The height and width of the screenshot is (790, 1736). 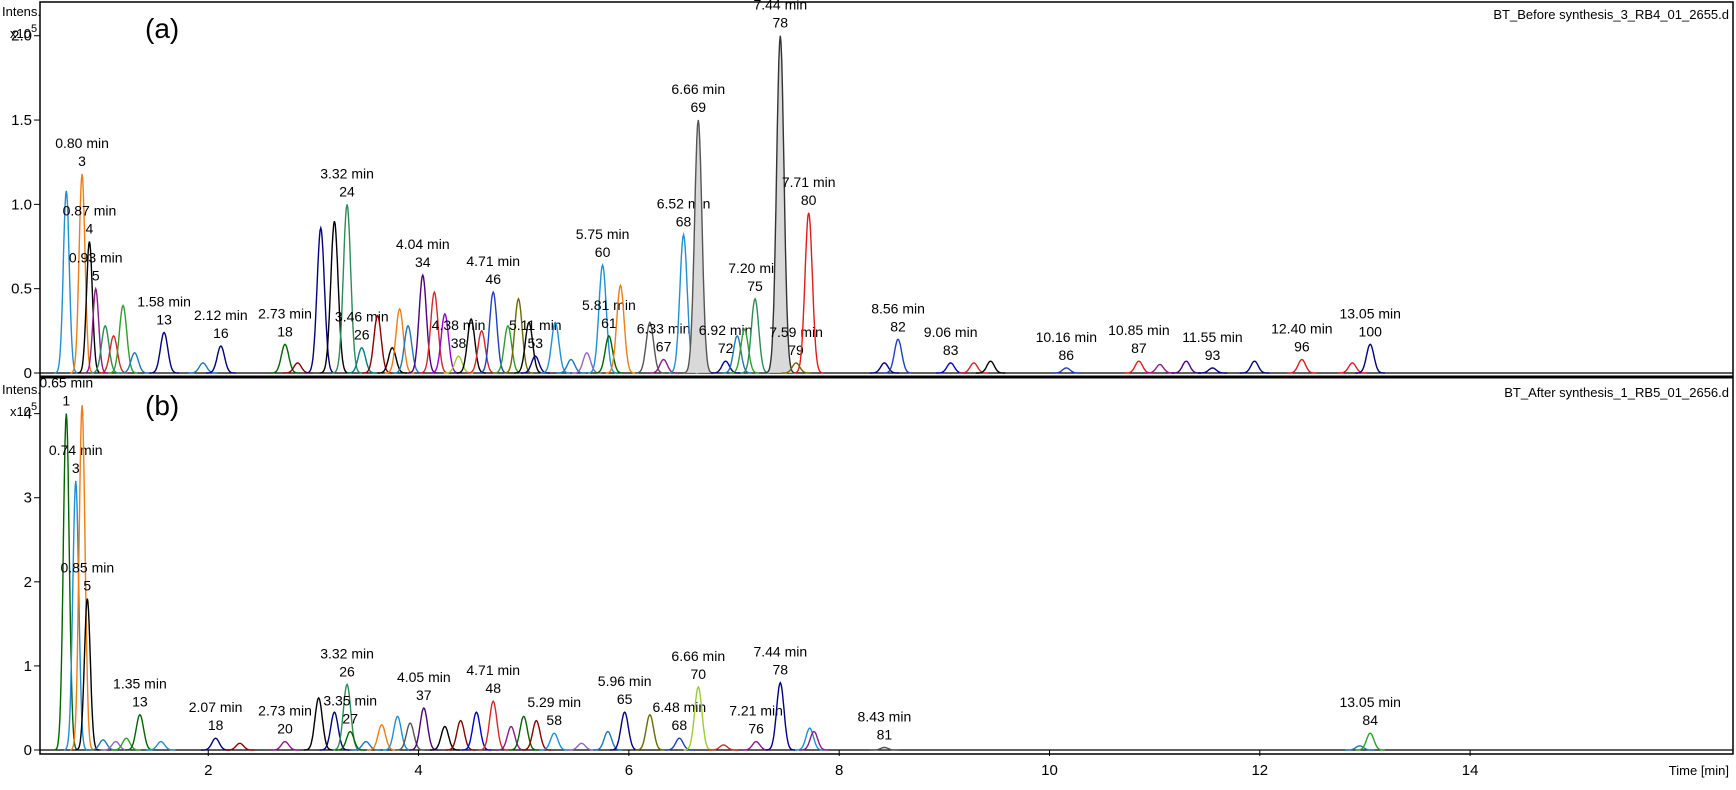 I want to click on y-scale-label: x105, so click(x=23, y=32).